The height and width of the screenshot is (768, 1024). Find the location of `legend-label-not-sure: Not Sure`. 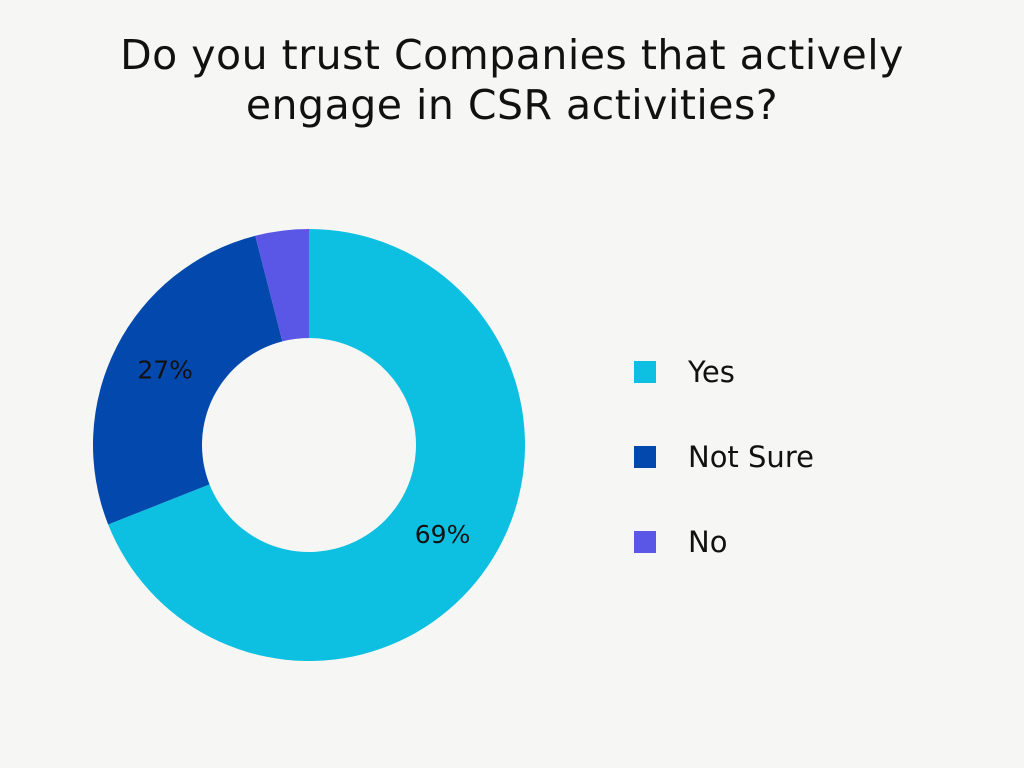

legend-label-not-sure: Not Sure is located at coordinates (751, 457).